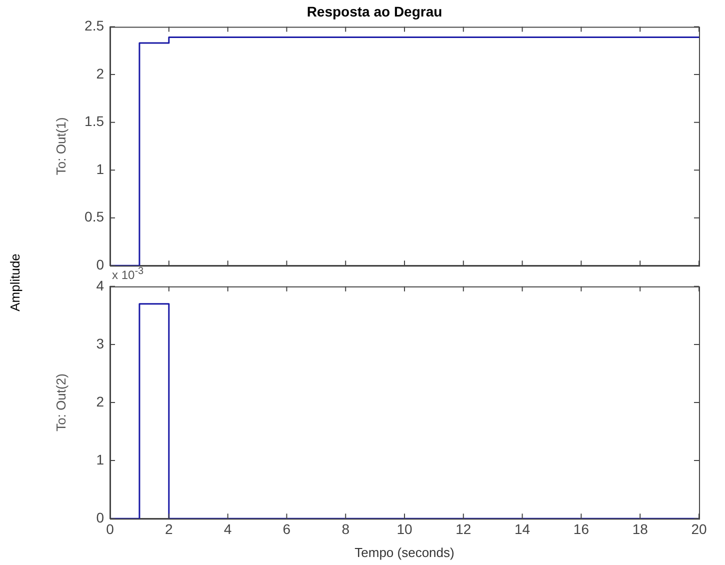 The width and height of the screenshot is (725, 565). I want to click on x-tick-label: 20, so click(699, 528).